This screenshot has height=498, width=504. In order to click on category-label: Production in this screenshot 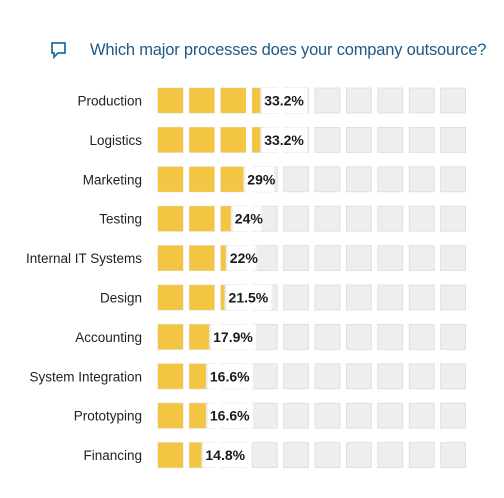, I will do `click(109, 101)`.